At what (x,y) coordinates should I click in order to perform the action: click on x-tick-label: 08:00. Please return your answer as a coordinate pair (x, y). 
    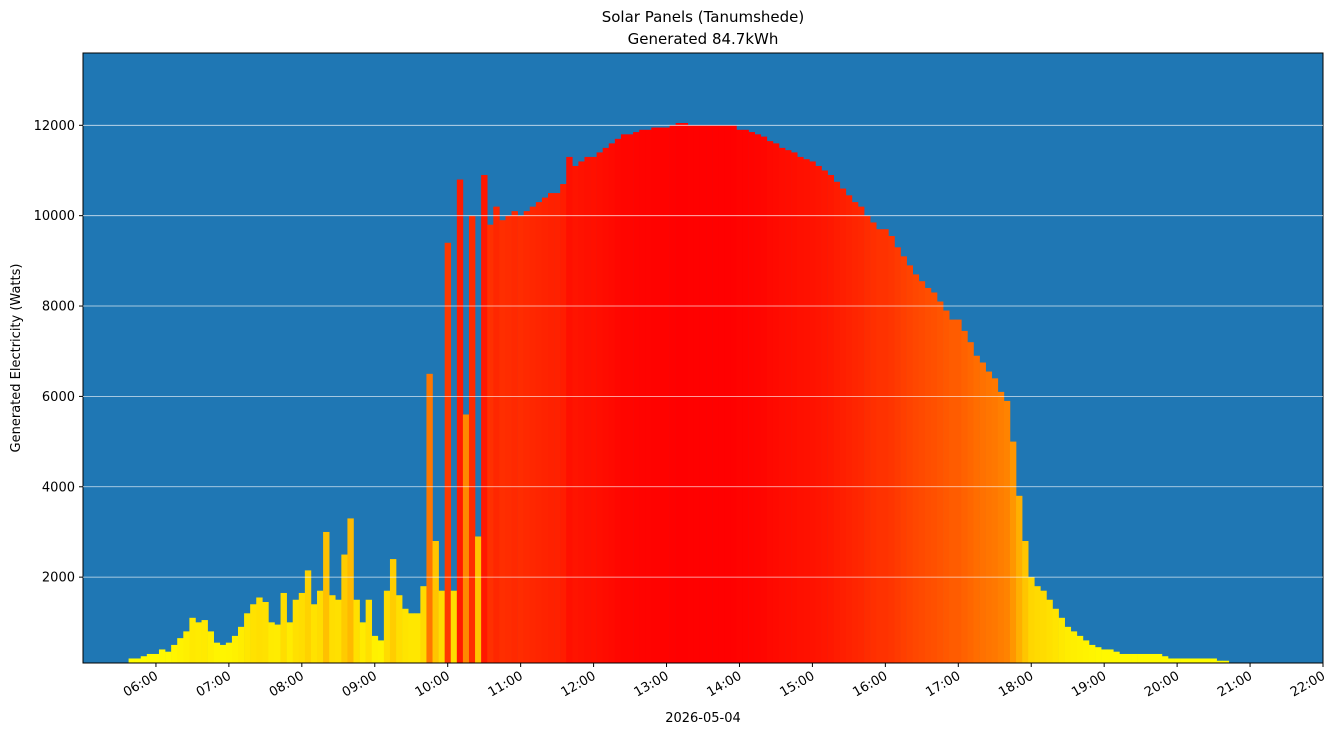
    Looking at the image, I should click on (287, 685).